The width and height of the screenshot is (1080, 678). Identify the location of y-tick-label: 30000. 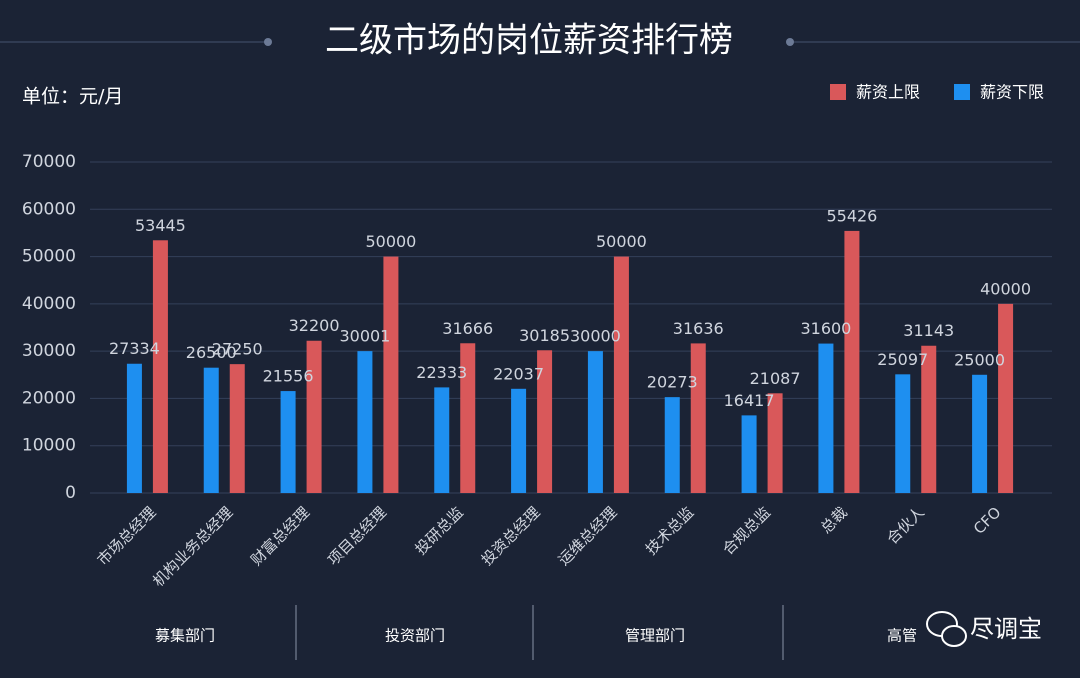
(49, 351).